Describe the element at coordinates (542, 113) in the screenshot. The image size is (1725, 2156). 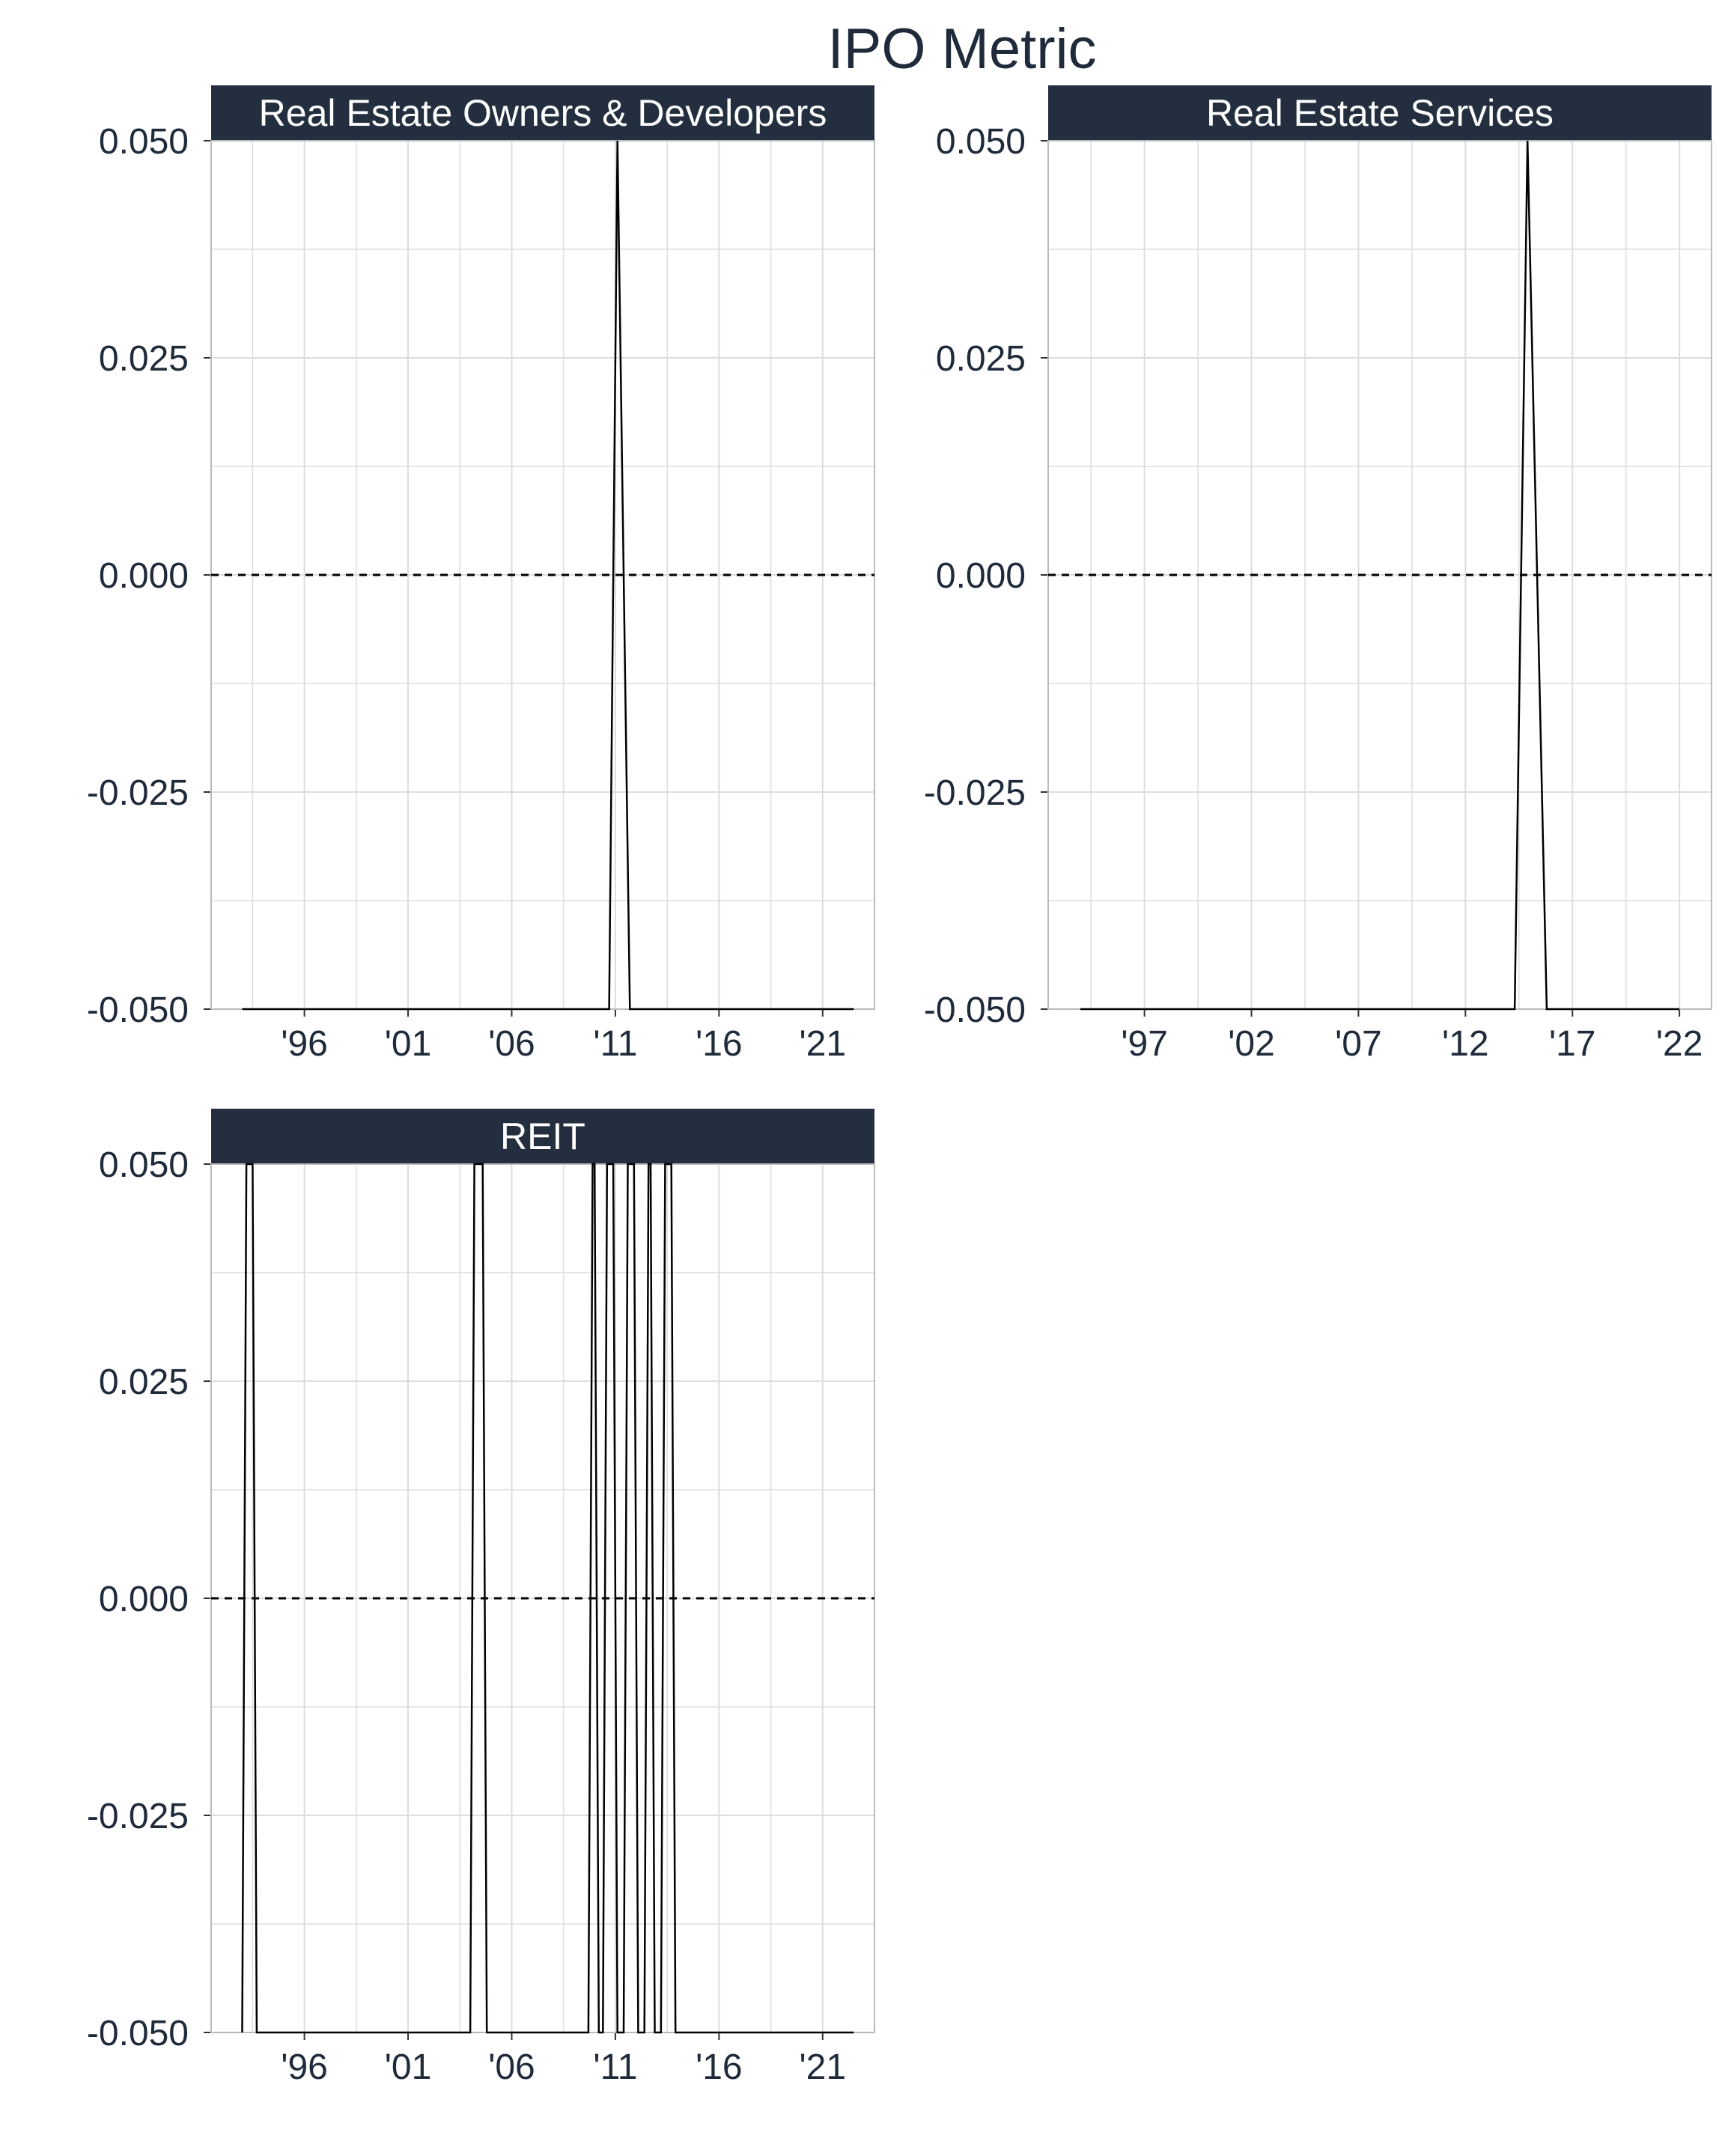
I see `facet-strip-label: Real Estate Owners & Developers` at that location.